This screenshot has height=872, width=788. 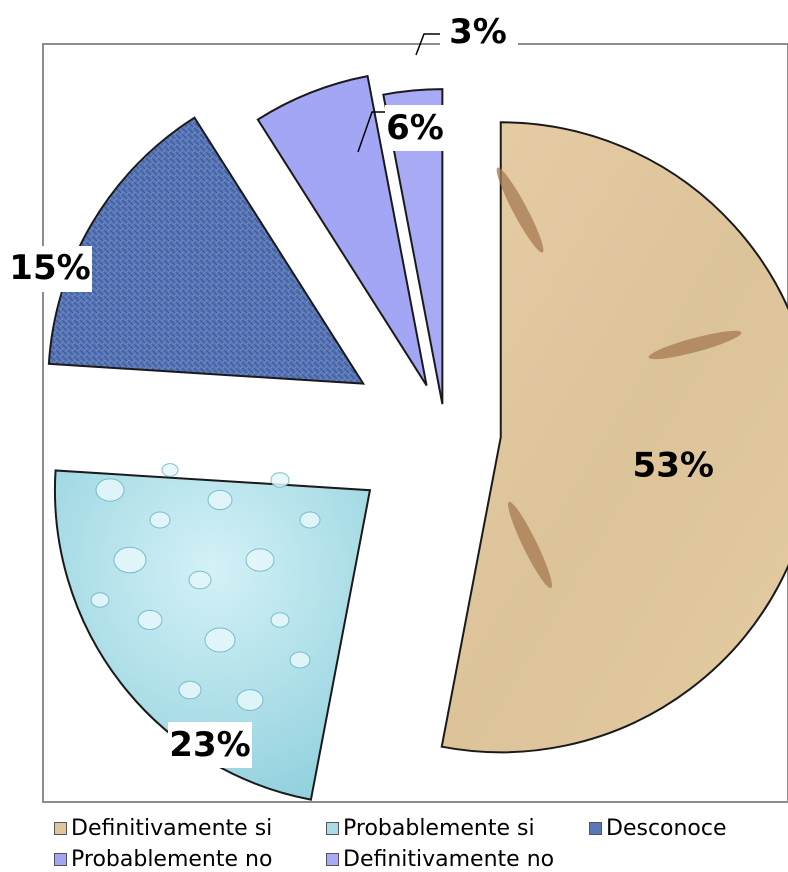 I want to click on data-label-probablemente-si: 23%, so click(x=209, y=745).